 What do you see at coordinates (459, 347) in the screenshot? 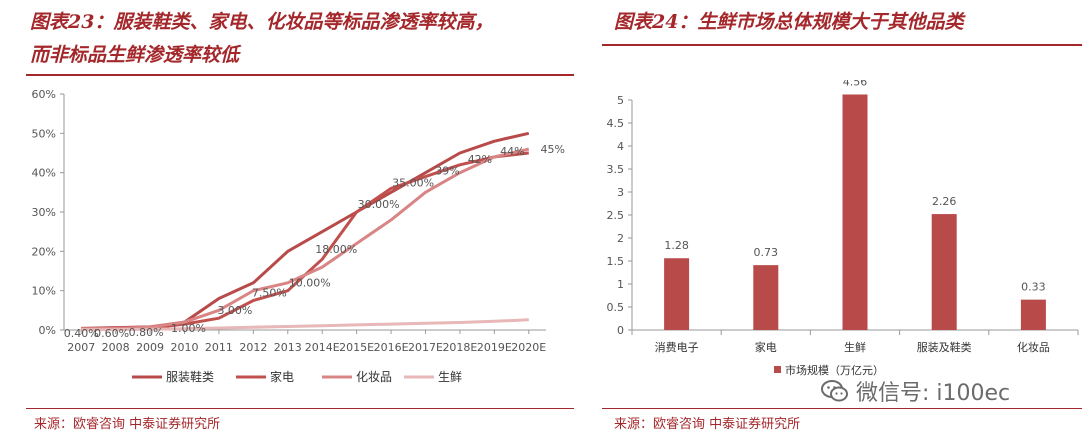
I see `x-tick-label: 2018E` at bounding box center [459, 347].